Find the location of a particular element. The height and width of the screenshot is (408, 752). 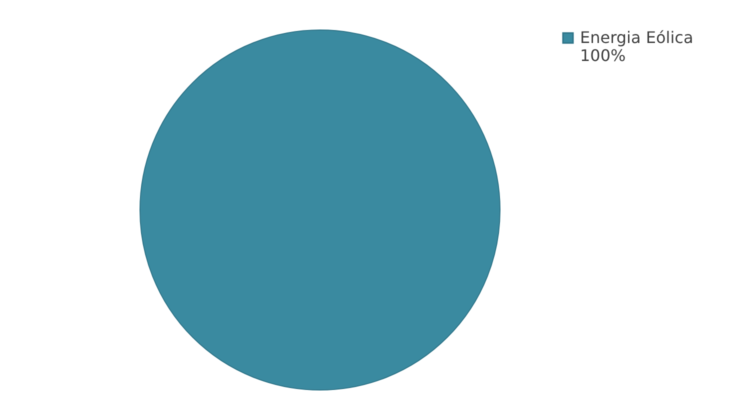

legend-label: Energia Eólica is located at coordinates (637, 37).